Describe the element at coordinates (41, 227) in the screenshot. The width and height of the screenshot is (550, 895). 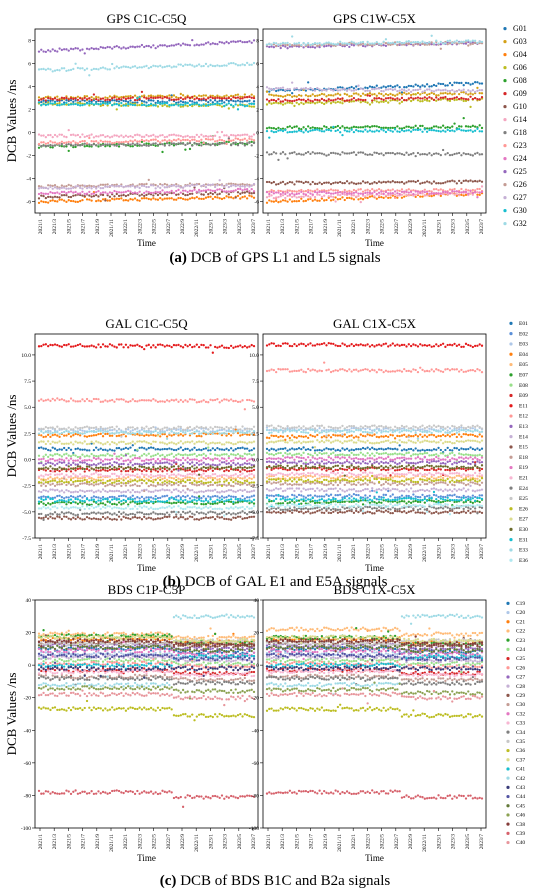
I see `x-tick-label: 2021/1` at that location.